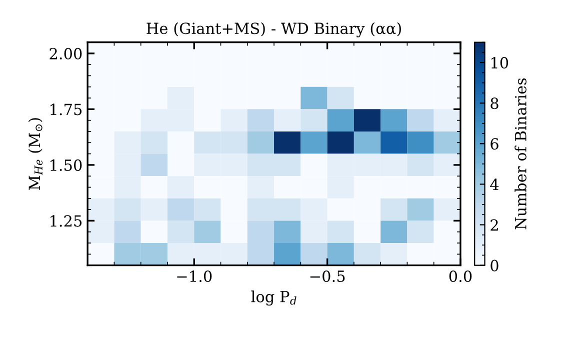 This screenshot has height=338, width=565. I want to click on y-tick-label: 2.00, so click(66, 54).